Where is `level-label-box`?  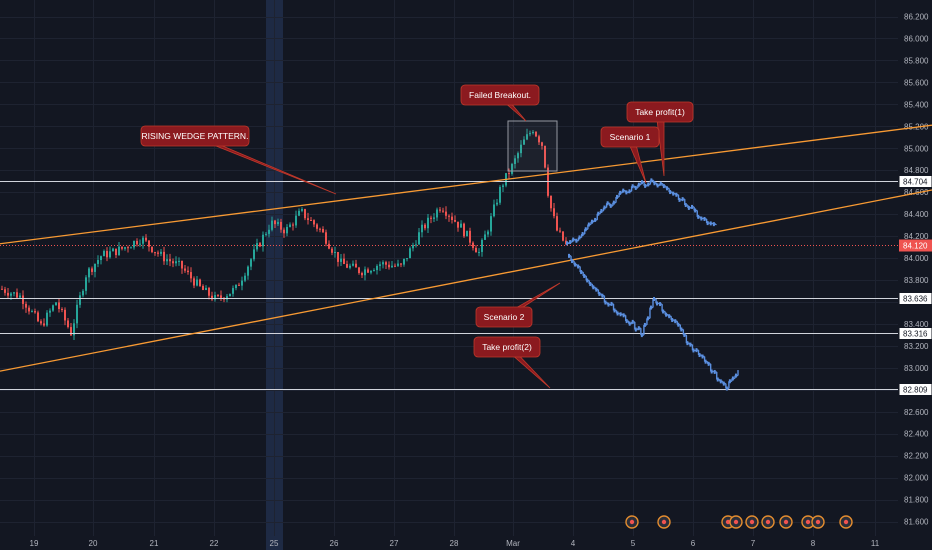 level-label-box is located at coordinates (915, 389).